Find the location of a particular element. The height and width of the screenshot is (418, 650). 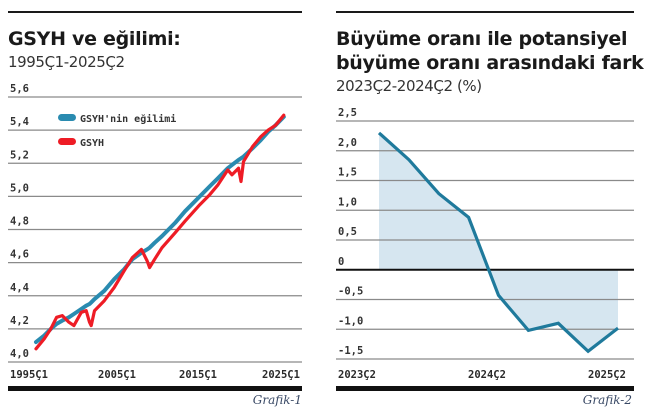

legend-label: GSYH is located at coordinates (92, 143).